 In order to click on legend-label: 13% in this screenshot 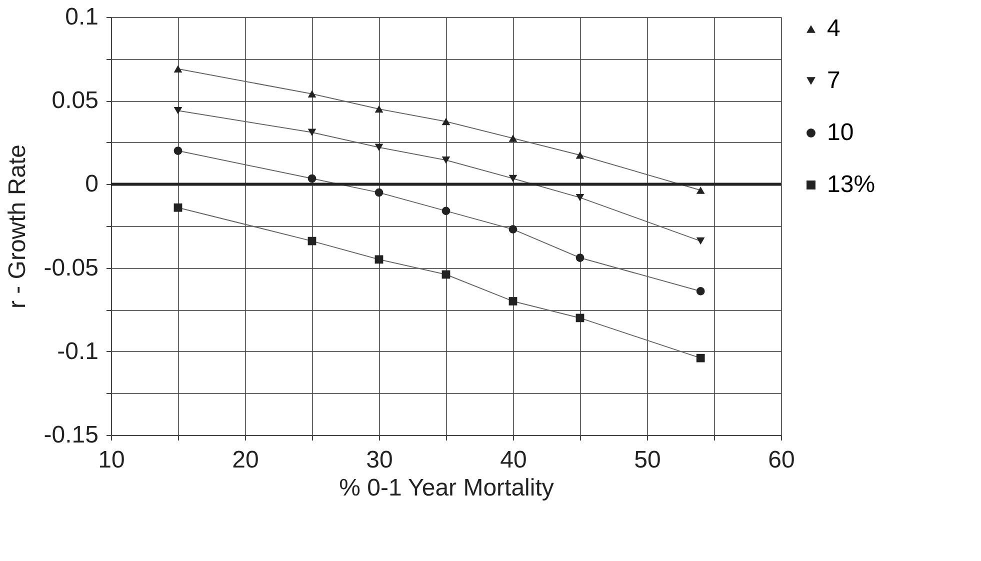, I will do `click(851, 184)`.